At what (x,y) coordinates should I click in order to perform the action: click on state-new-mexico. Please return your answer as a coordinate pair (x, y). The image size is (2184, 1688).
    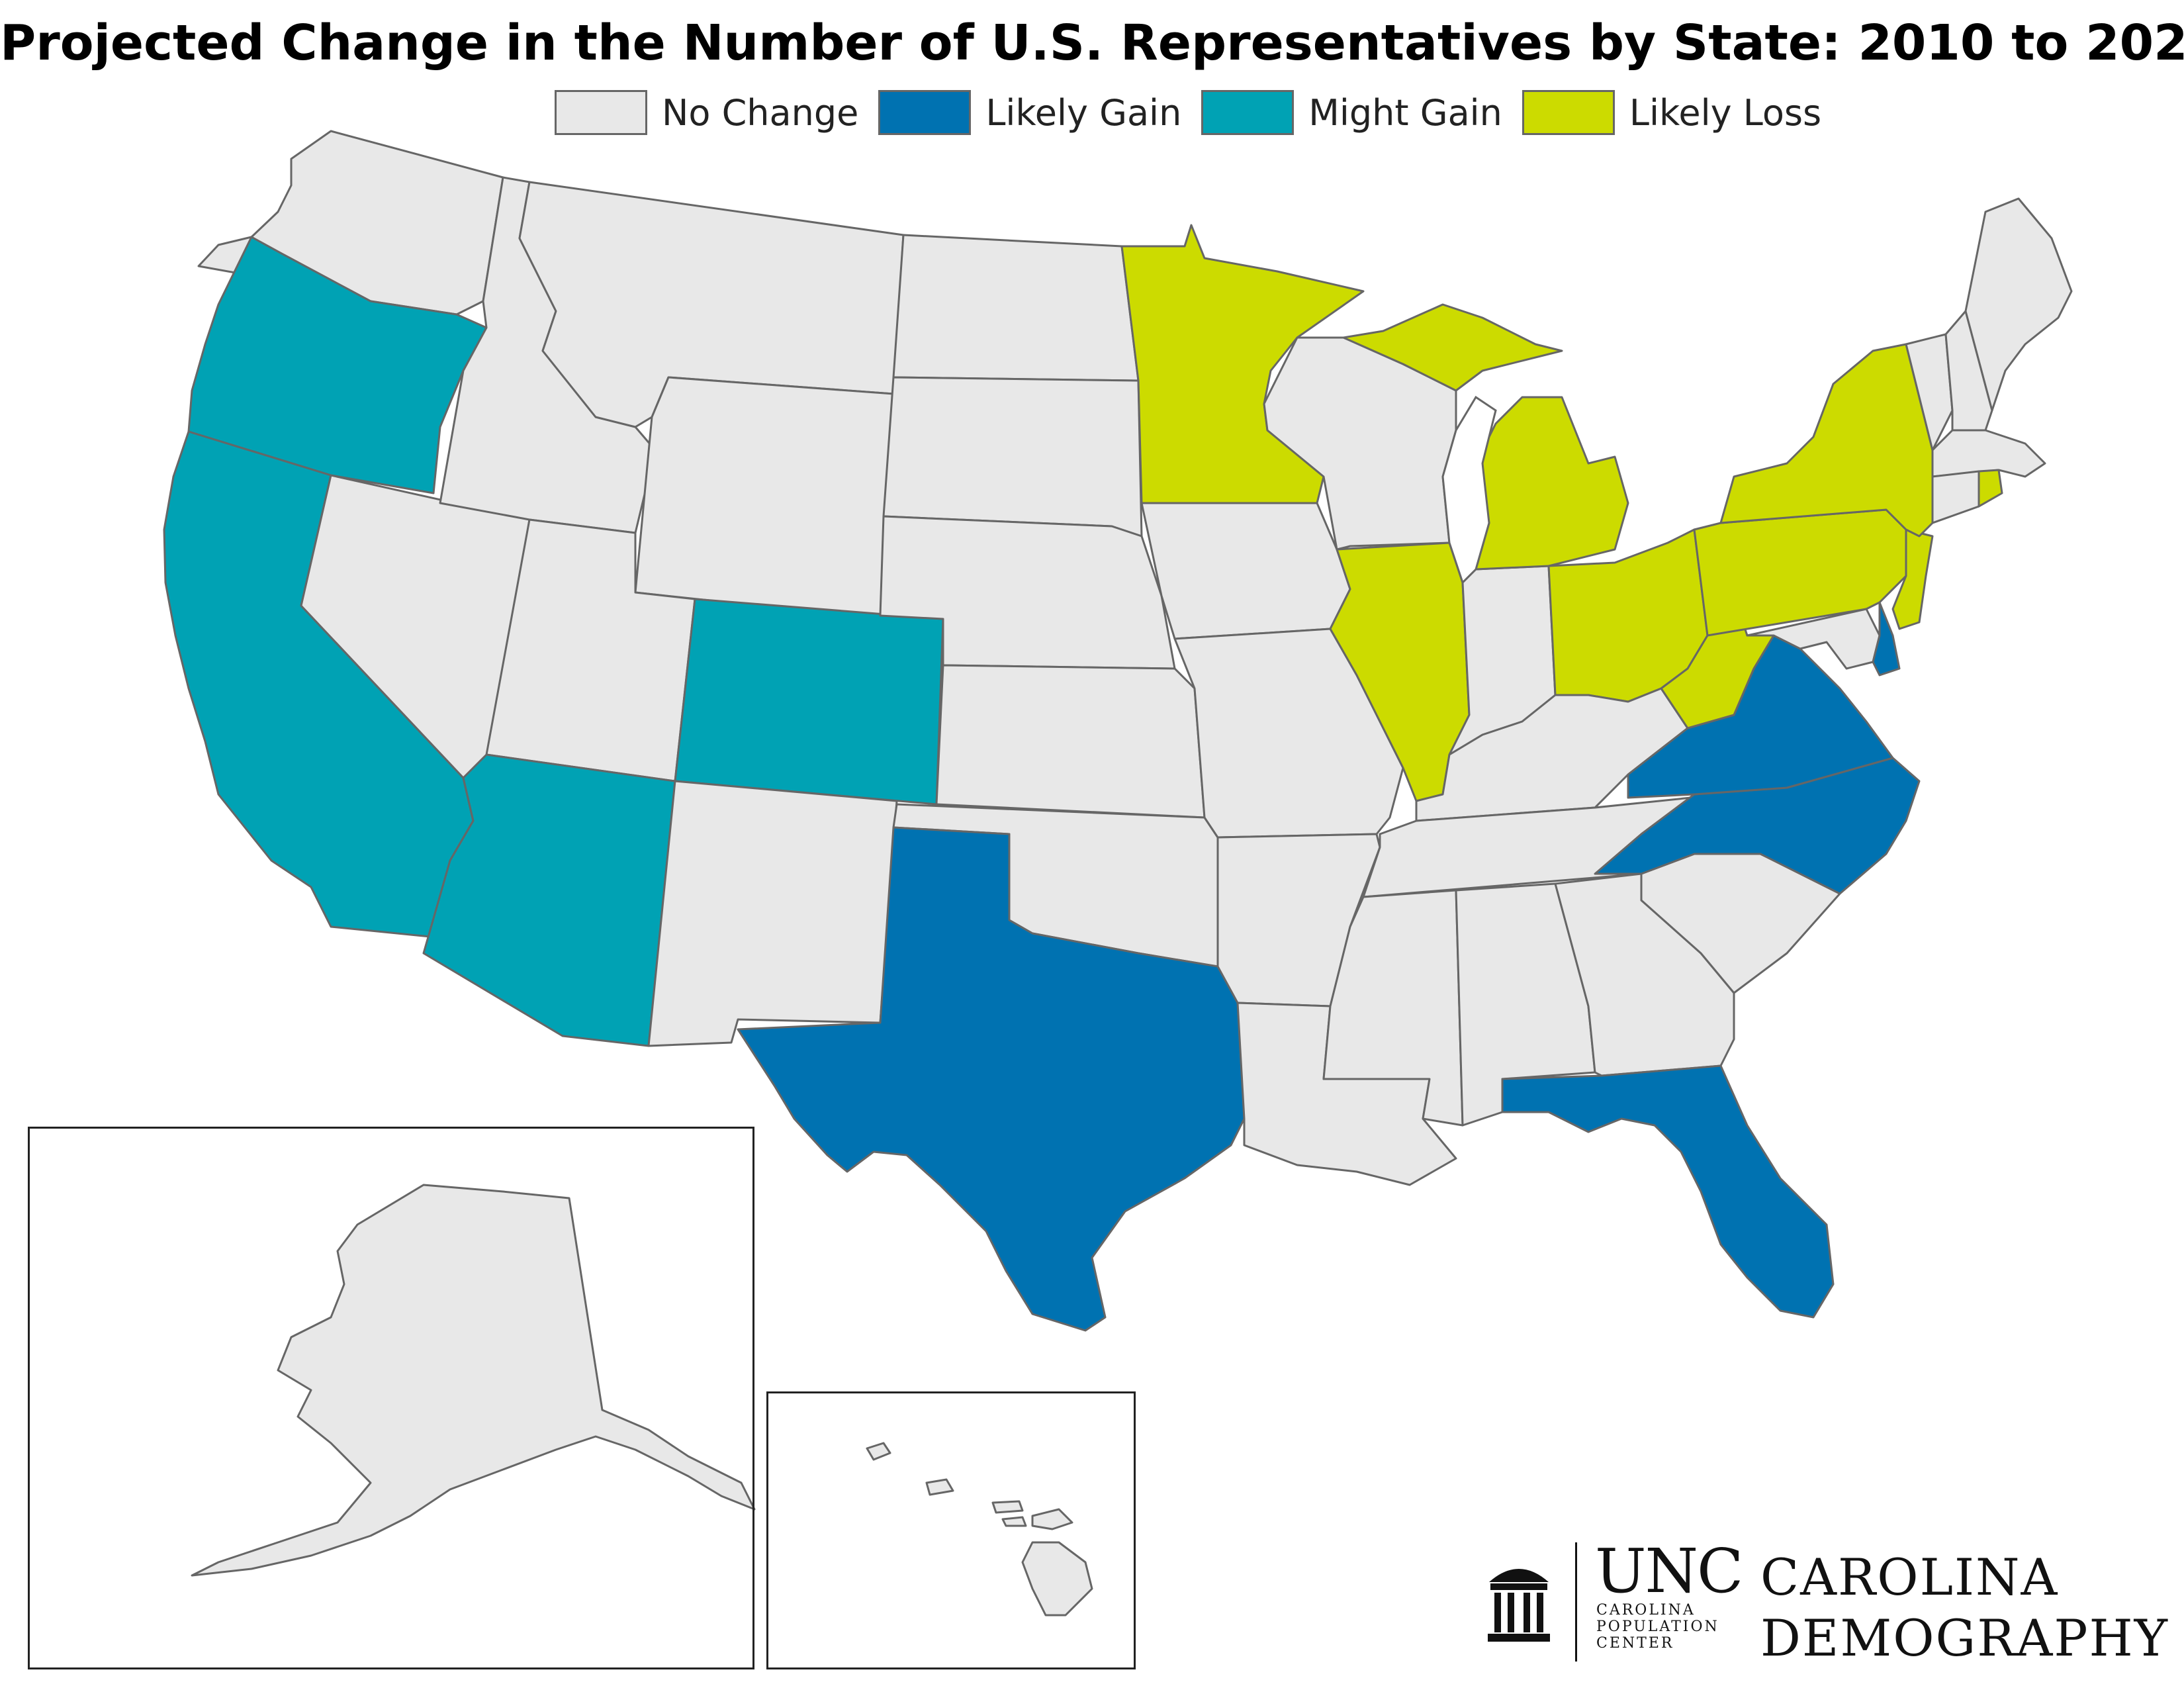
    Looking at the image, I should click on (772, 913).